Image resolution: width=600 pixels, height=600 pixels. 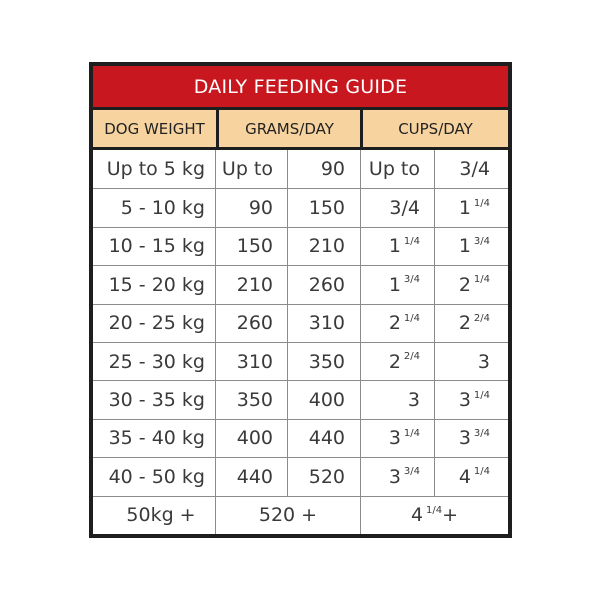 I want to click on table-row: 40 - 50 kg 440 520 3 3/4 4 1/4, so click(x=300, y=476).